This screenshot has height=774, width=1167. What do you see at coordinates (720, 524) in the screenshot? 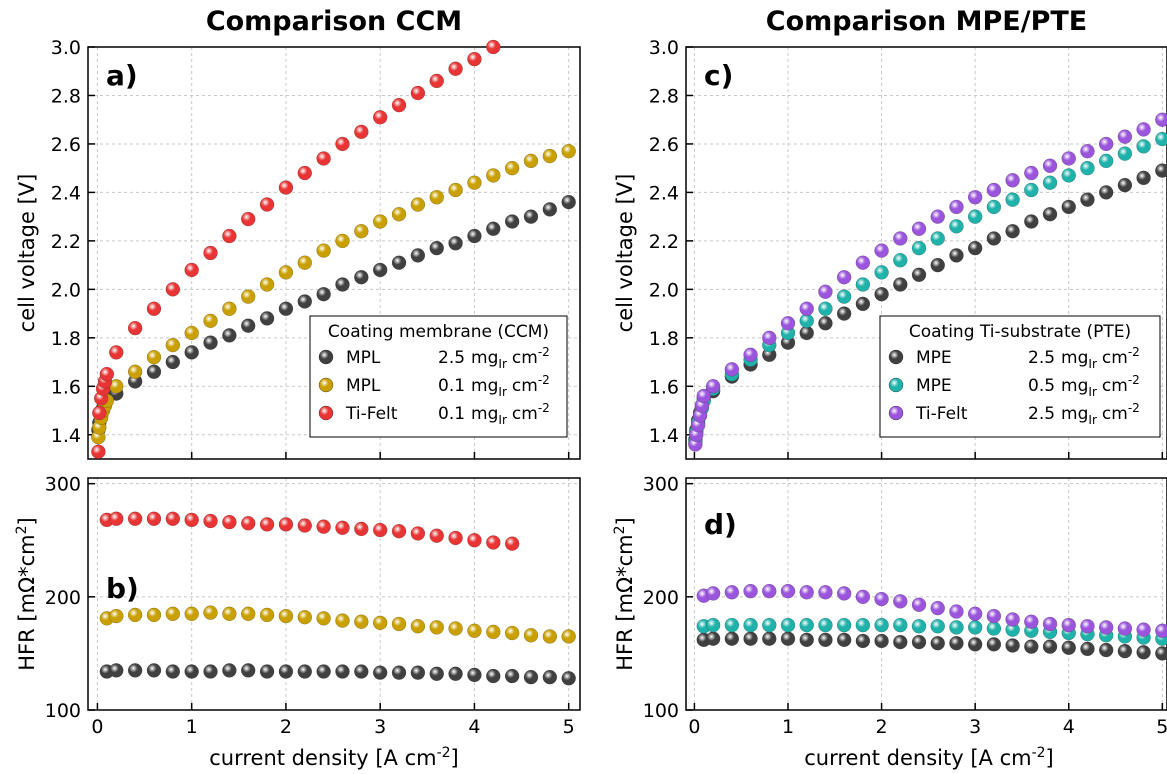
I see `panel-label: d)` at bounding box center [720, 524].